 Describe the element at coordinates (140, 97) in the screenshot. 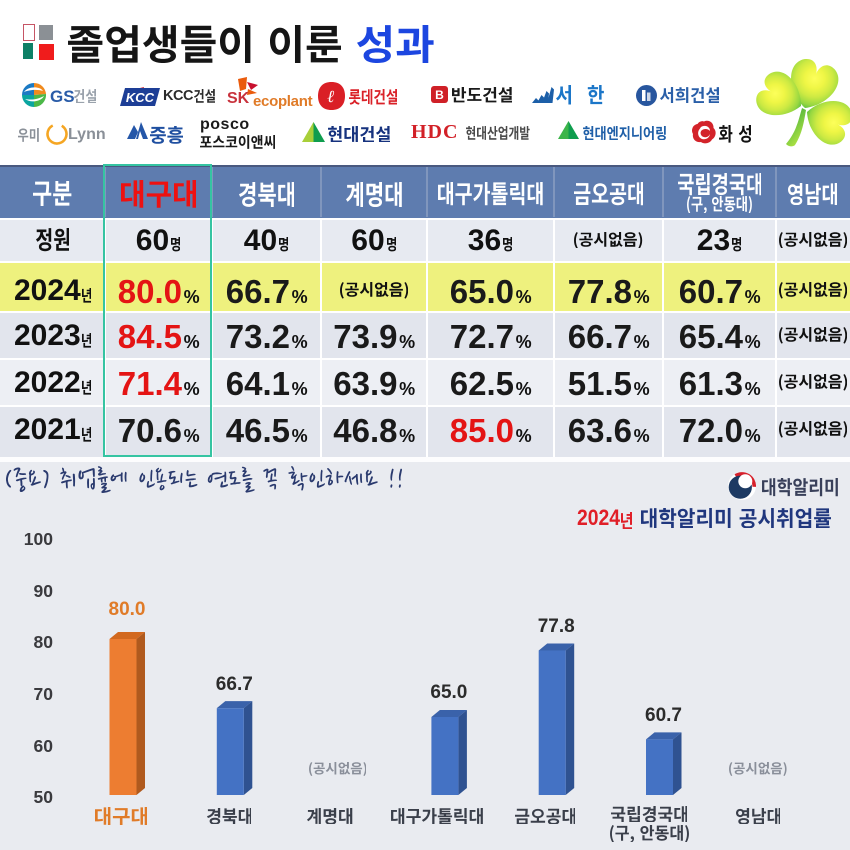

I see `svg-text: KCC` at that location.